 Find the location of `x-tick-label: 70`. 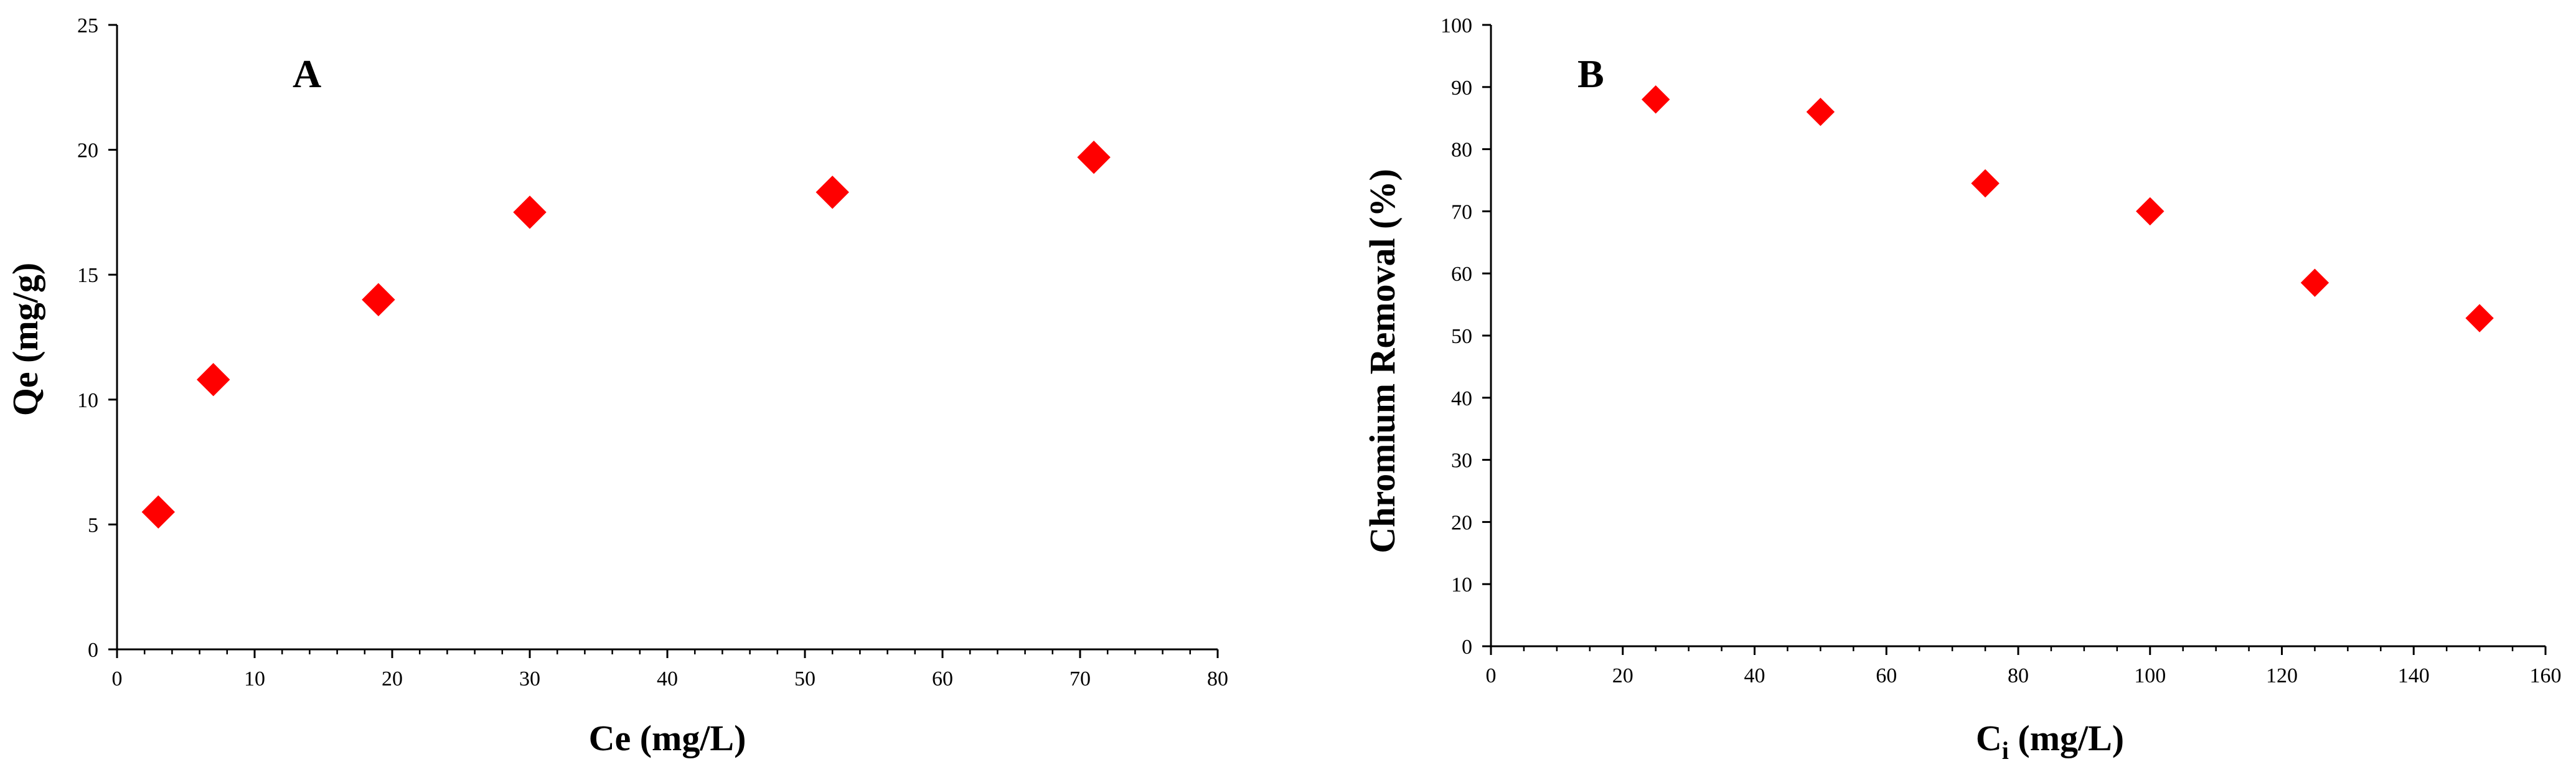

x-tick-label: 70 is located at coordinates (1080, 678).